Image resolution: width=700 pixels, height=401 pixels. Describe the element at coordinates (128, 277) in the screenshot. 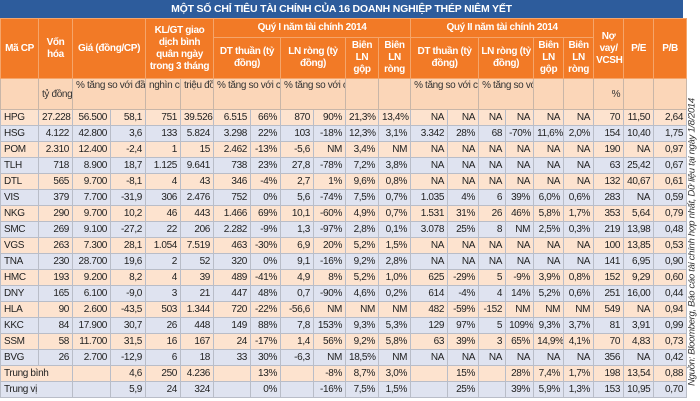

I see `value-cell: 8,2` at that location.